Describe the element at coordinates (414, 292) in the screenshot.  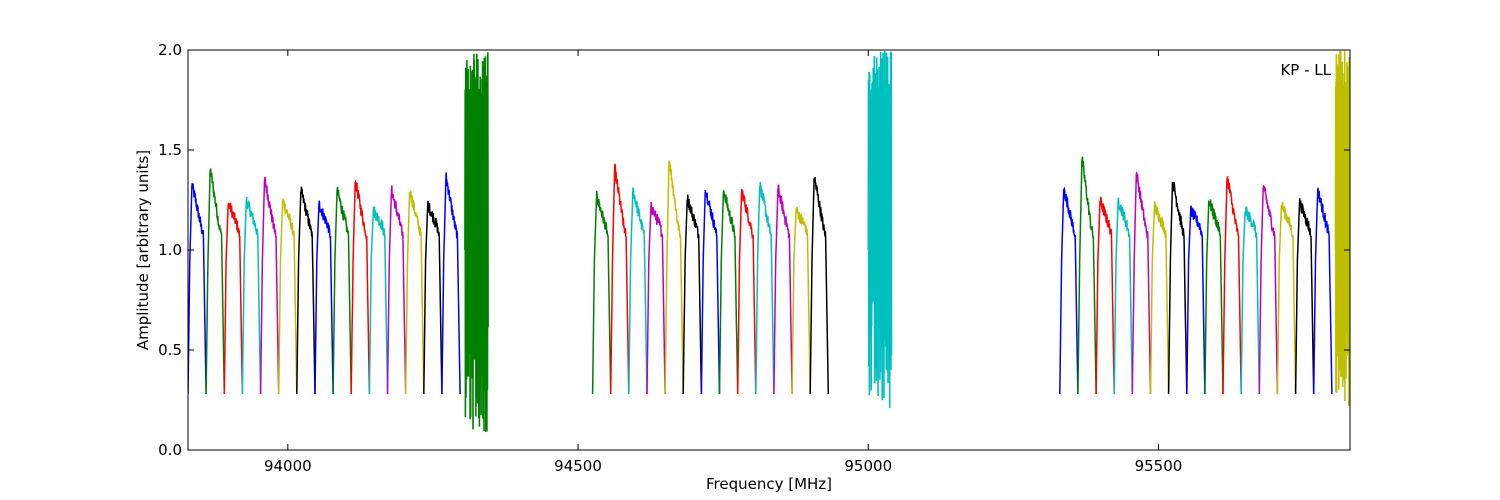
I see `series-line-g1-ch13` at that location.